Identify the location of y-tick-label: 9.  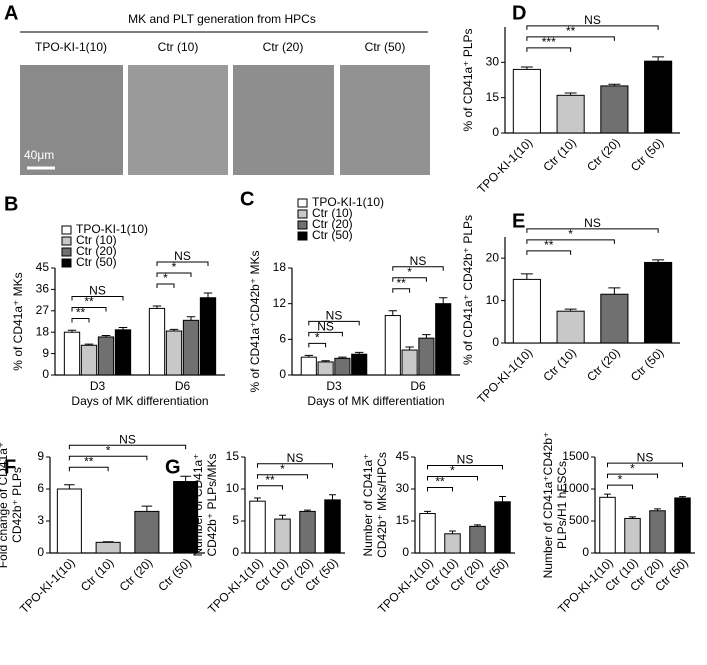
(45, 353).